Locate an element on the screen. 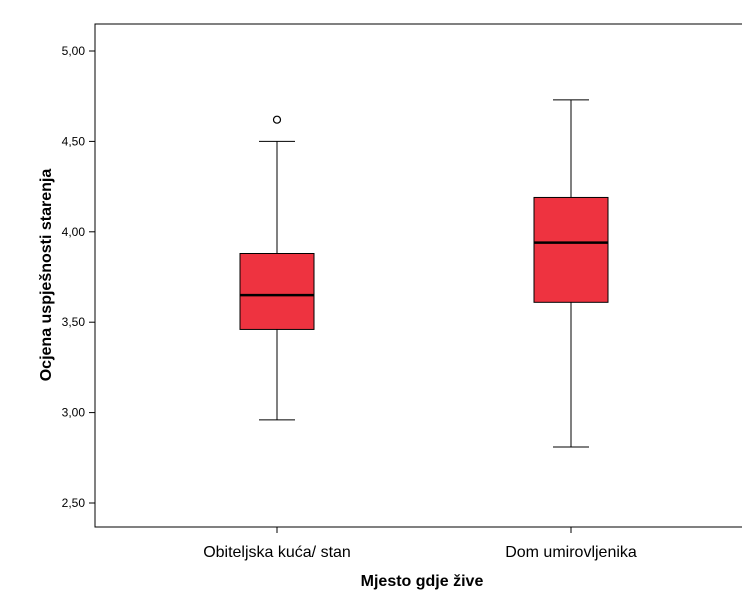  y-tick-label: 4,00 is located at coordinates (74, 232).